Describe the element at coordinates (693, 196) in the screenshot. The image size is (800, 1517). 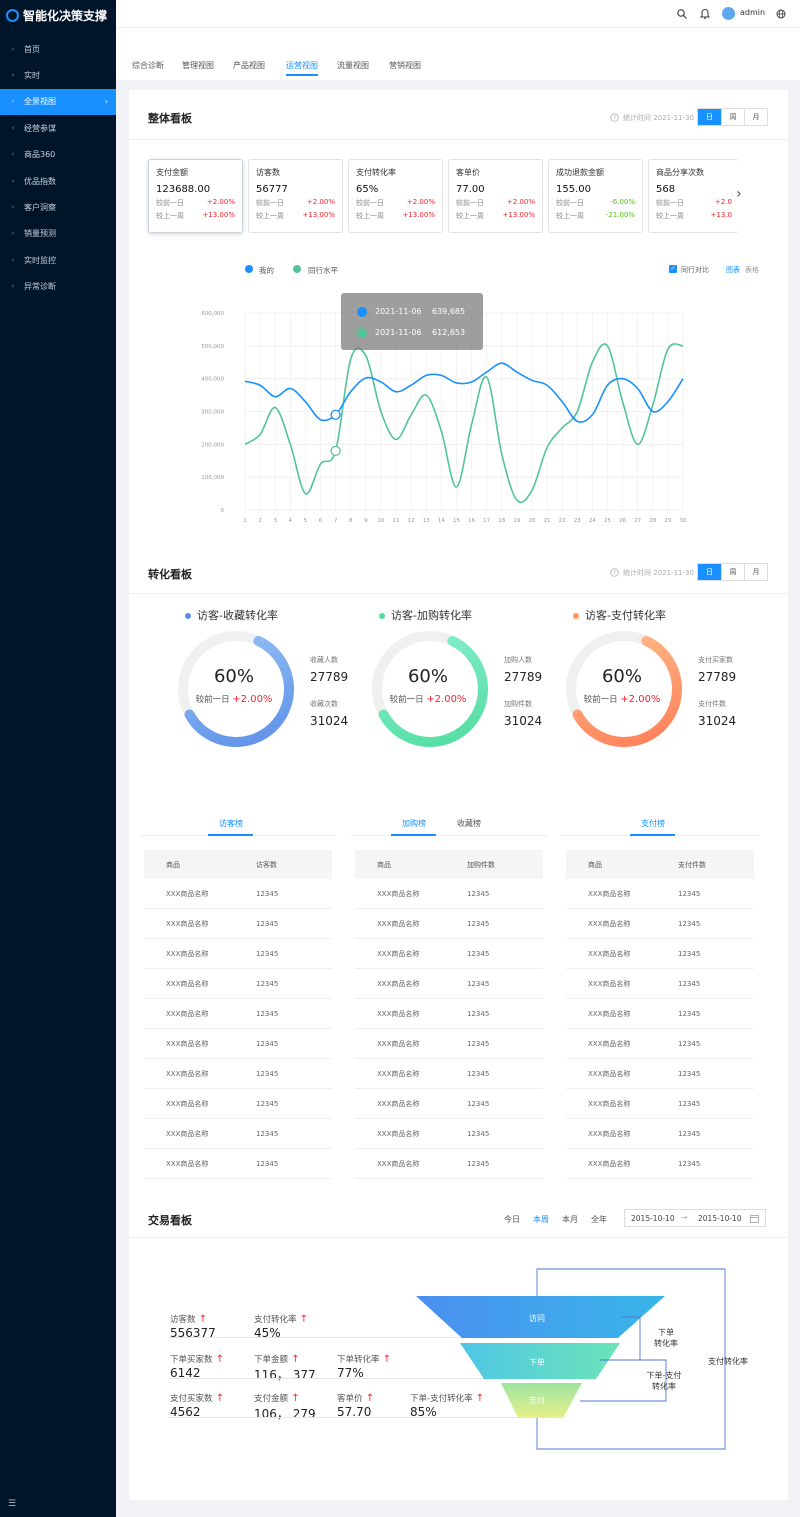
I see `kpi-card: 商品分享次数 568 较前一日 +2.0 较上一周 +13.0` at that location.